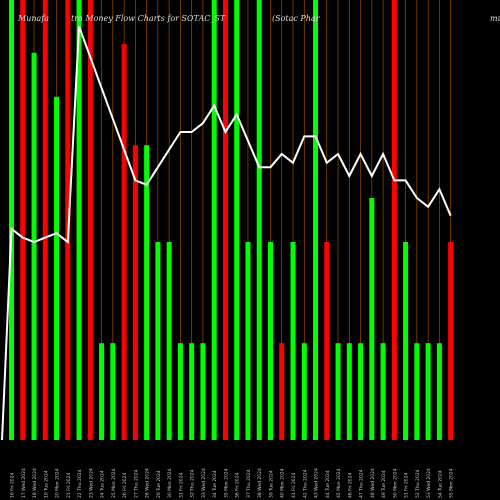 The height and width of the screenshot is (500, 500). What do you see at coordinates (418, 483) in the screenshot?
I see `x-tick-label: 52 Thu 2024` at bounding box center [418, 483].